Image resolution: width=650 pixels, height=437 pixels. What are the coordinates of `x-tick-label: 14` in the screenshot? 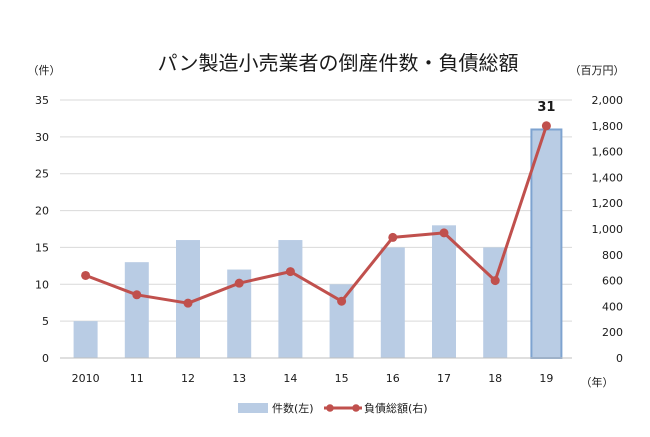 It's located at (290, 378).